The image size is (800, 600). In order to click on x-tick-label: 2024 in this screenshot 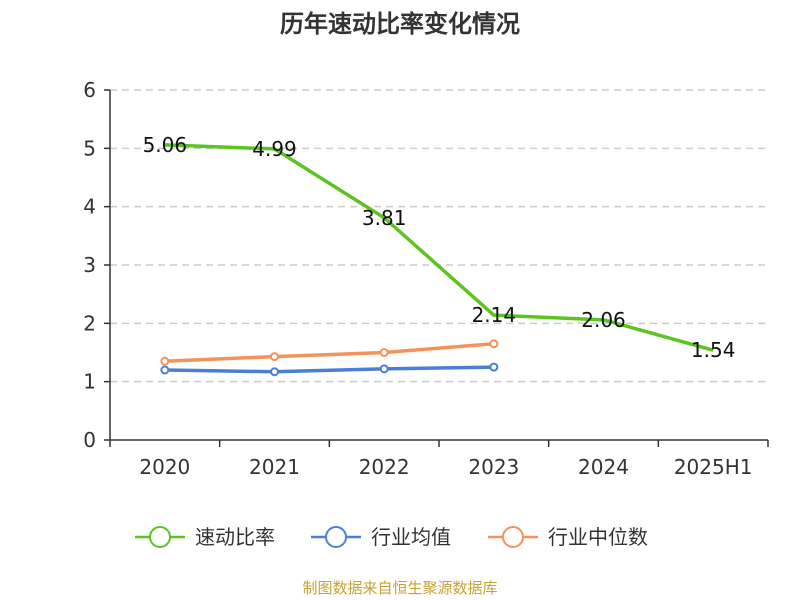, I will do `click(603, 467)`.